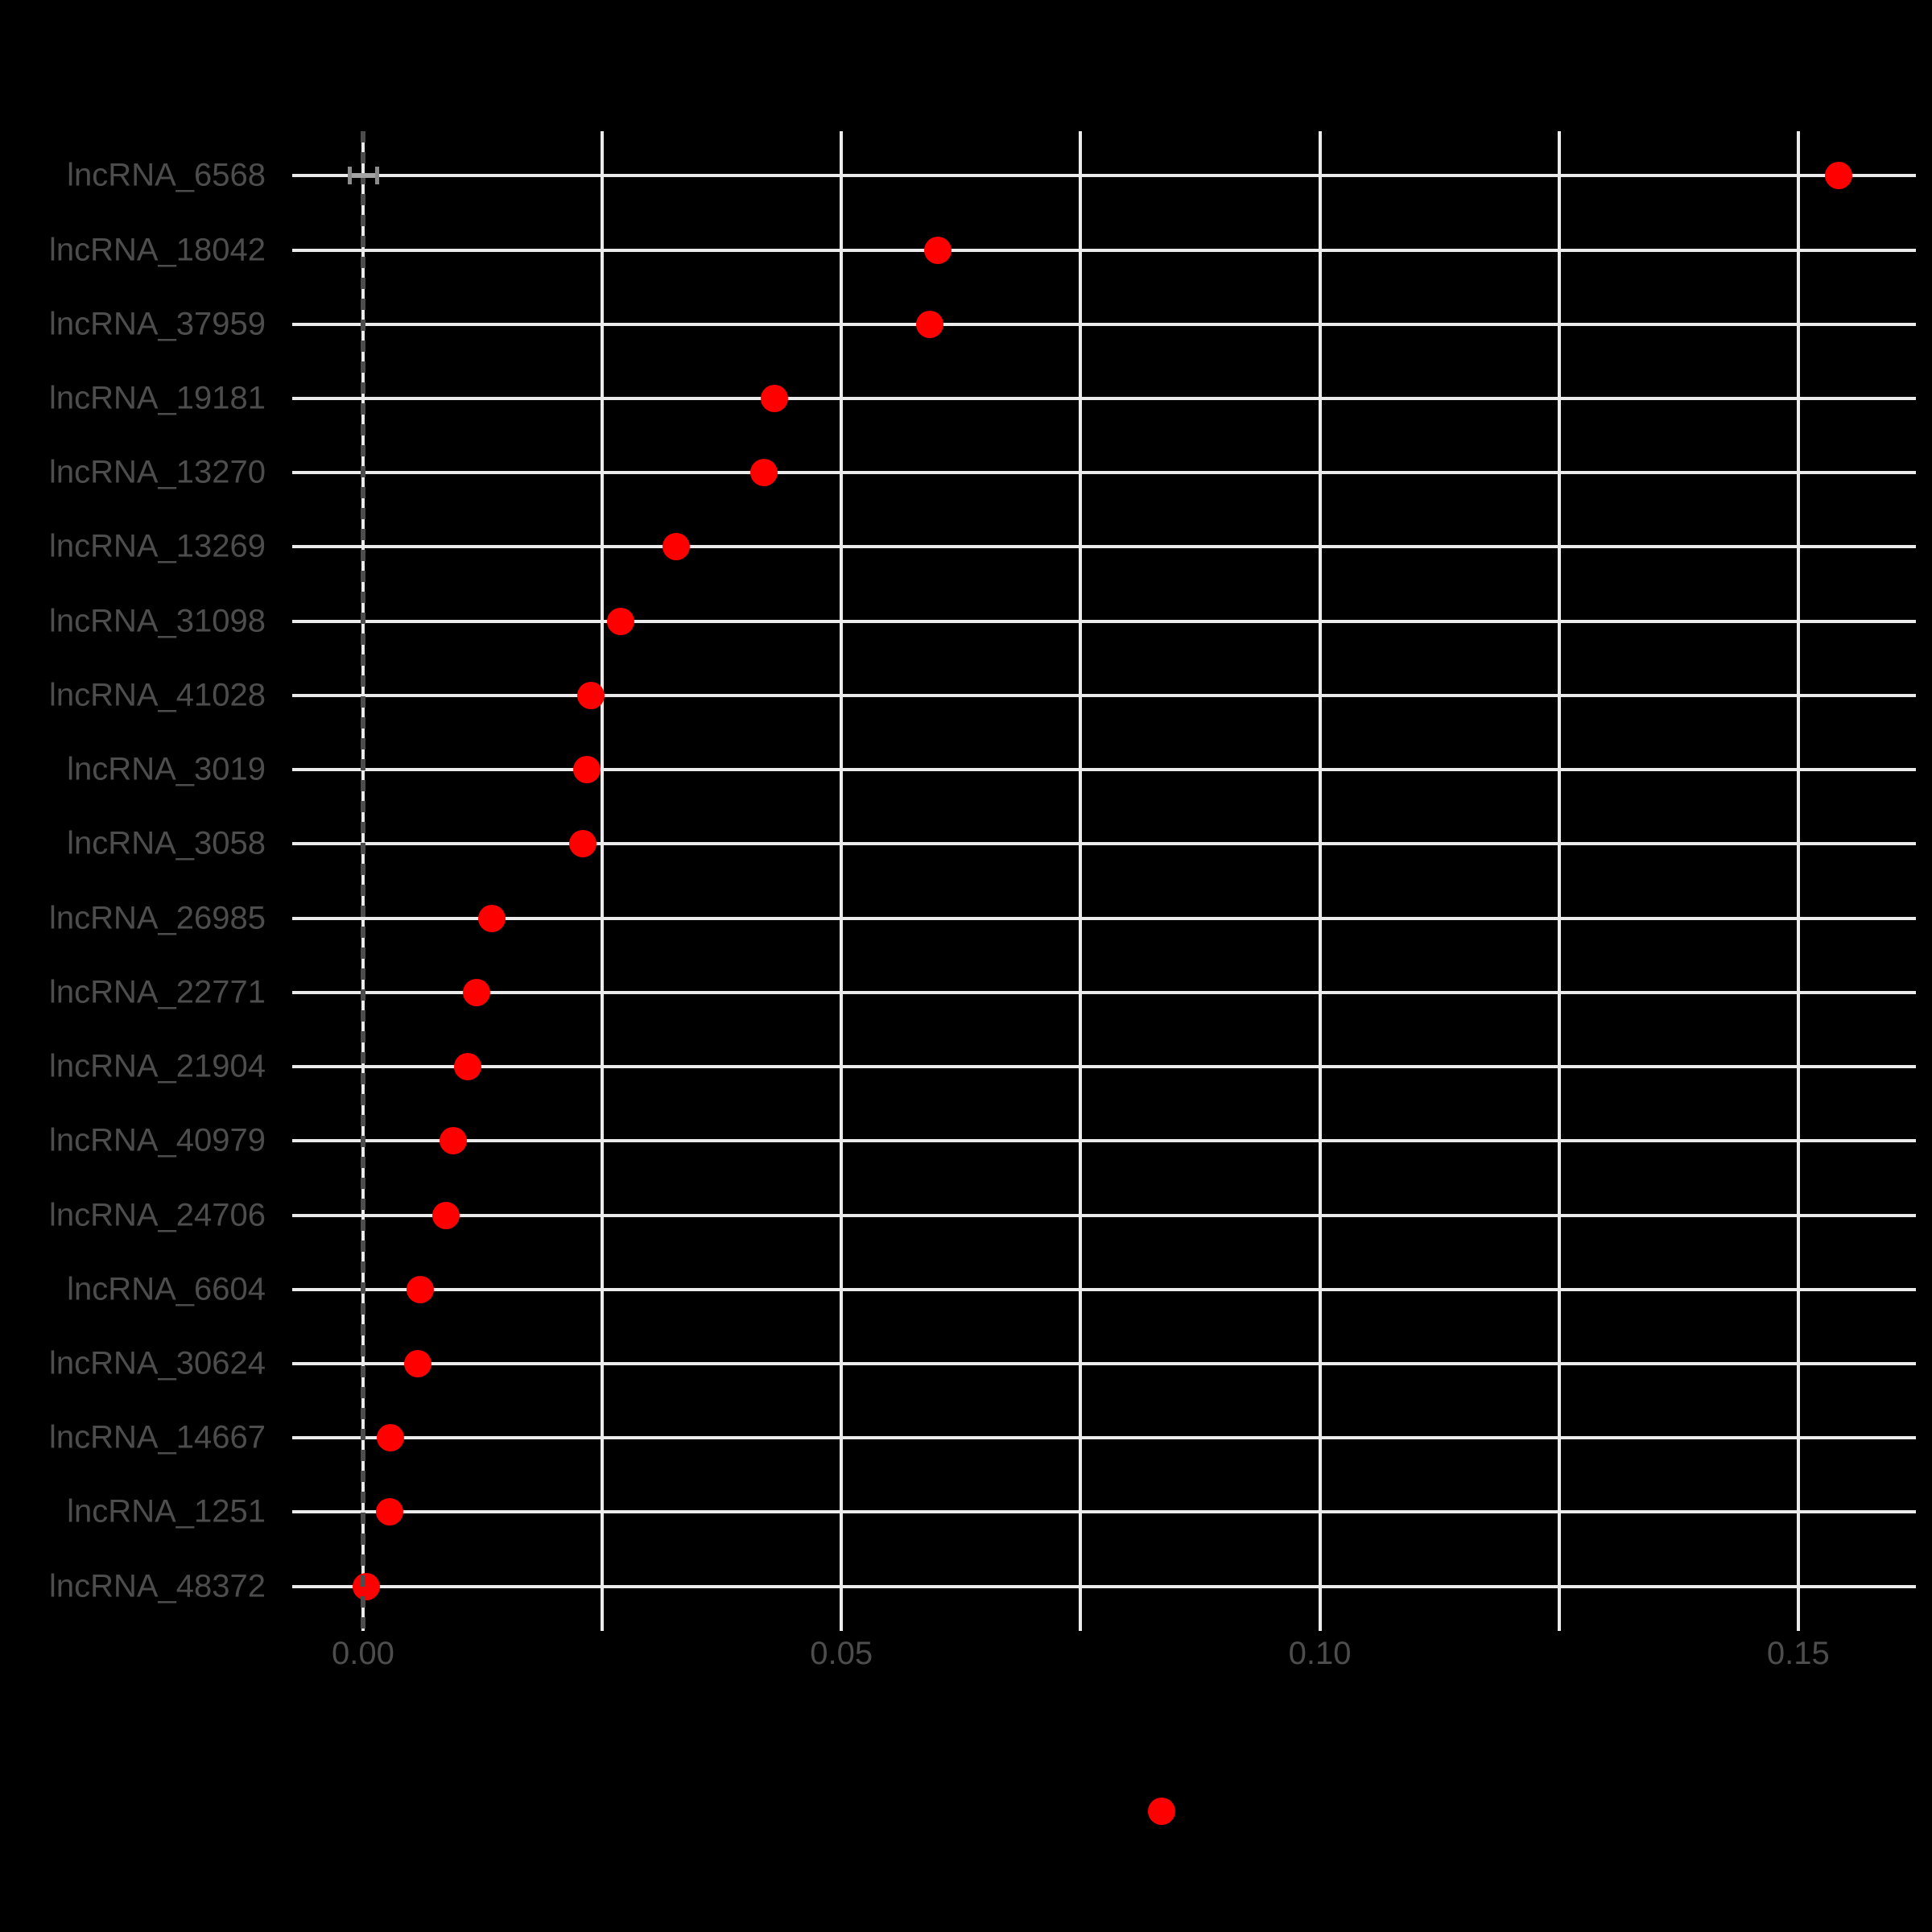 This screenshot has height=1932, width=1932. What do you see at coordinates (362, 881) in the screenshot?
I see `zero-reference-line` at bounding box center [362, 881].